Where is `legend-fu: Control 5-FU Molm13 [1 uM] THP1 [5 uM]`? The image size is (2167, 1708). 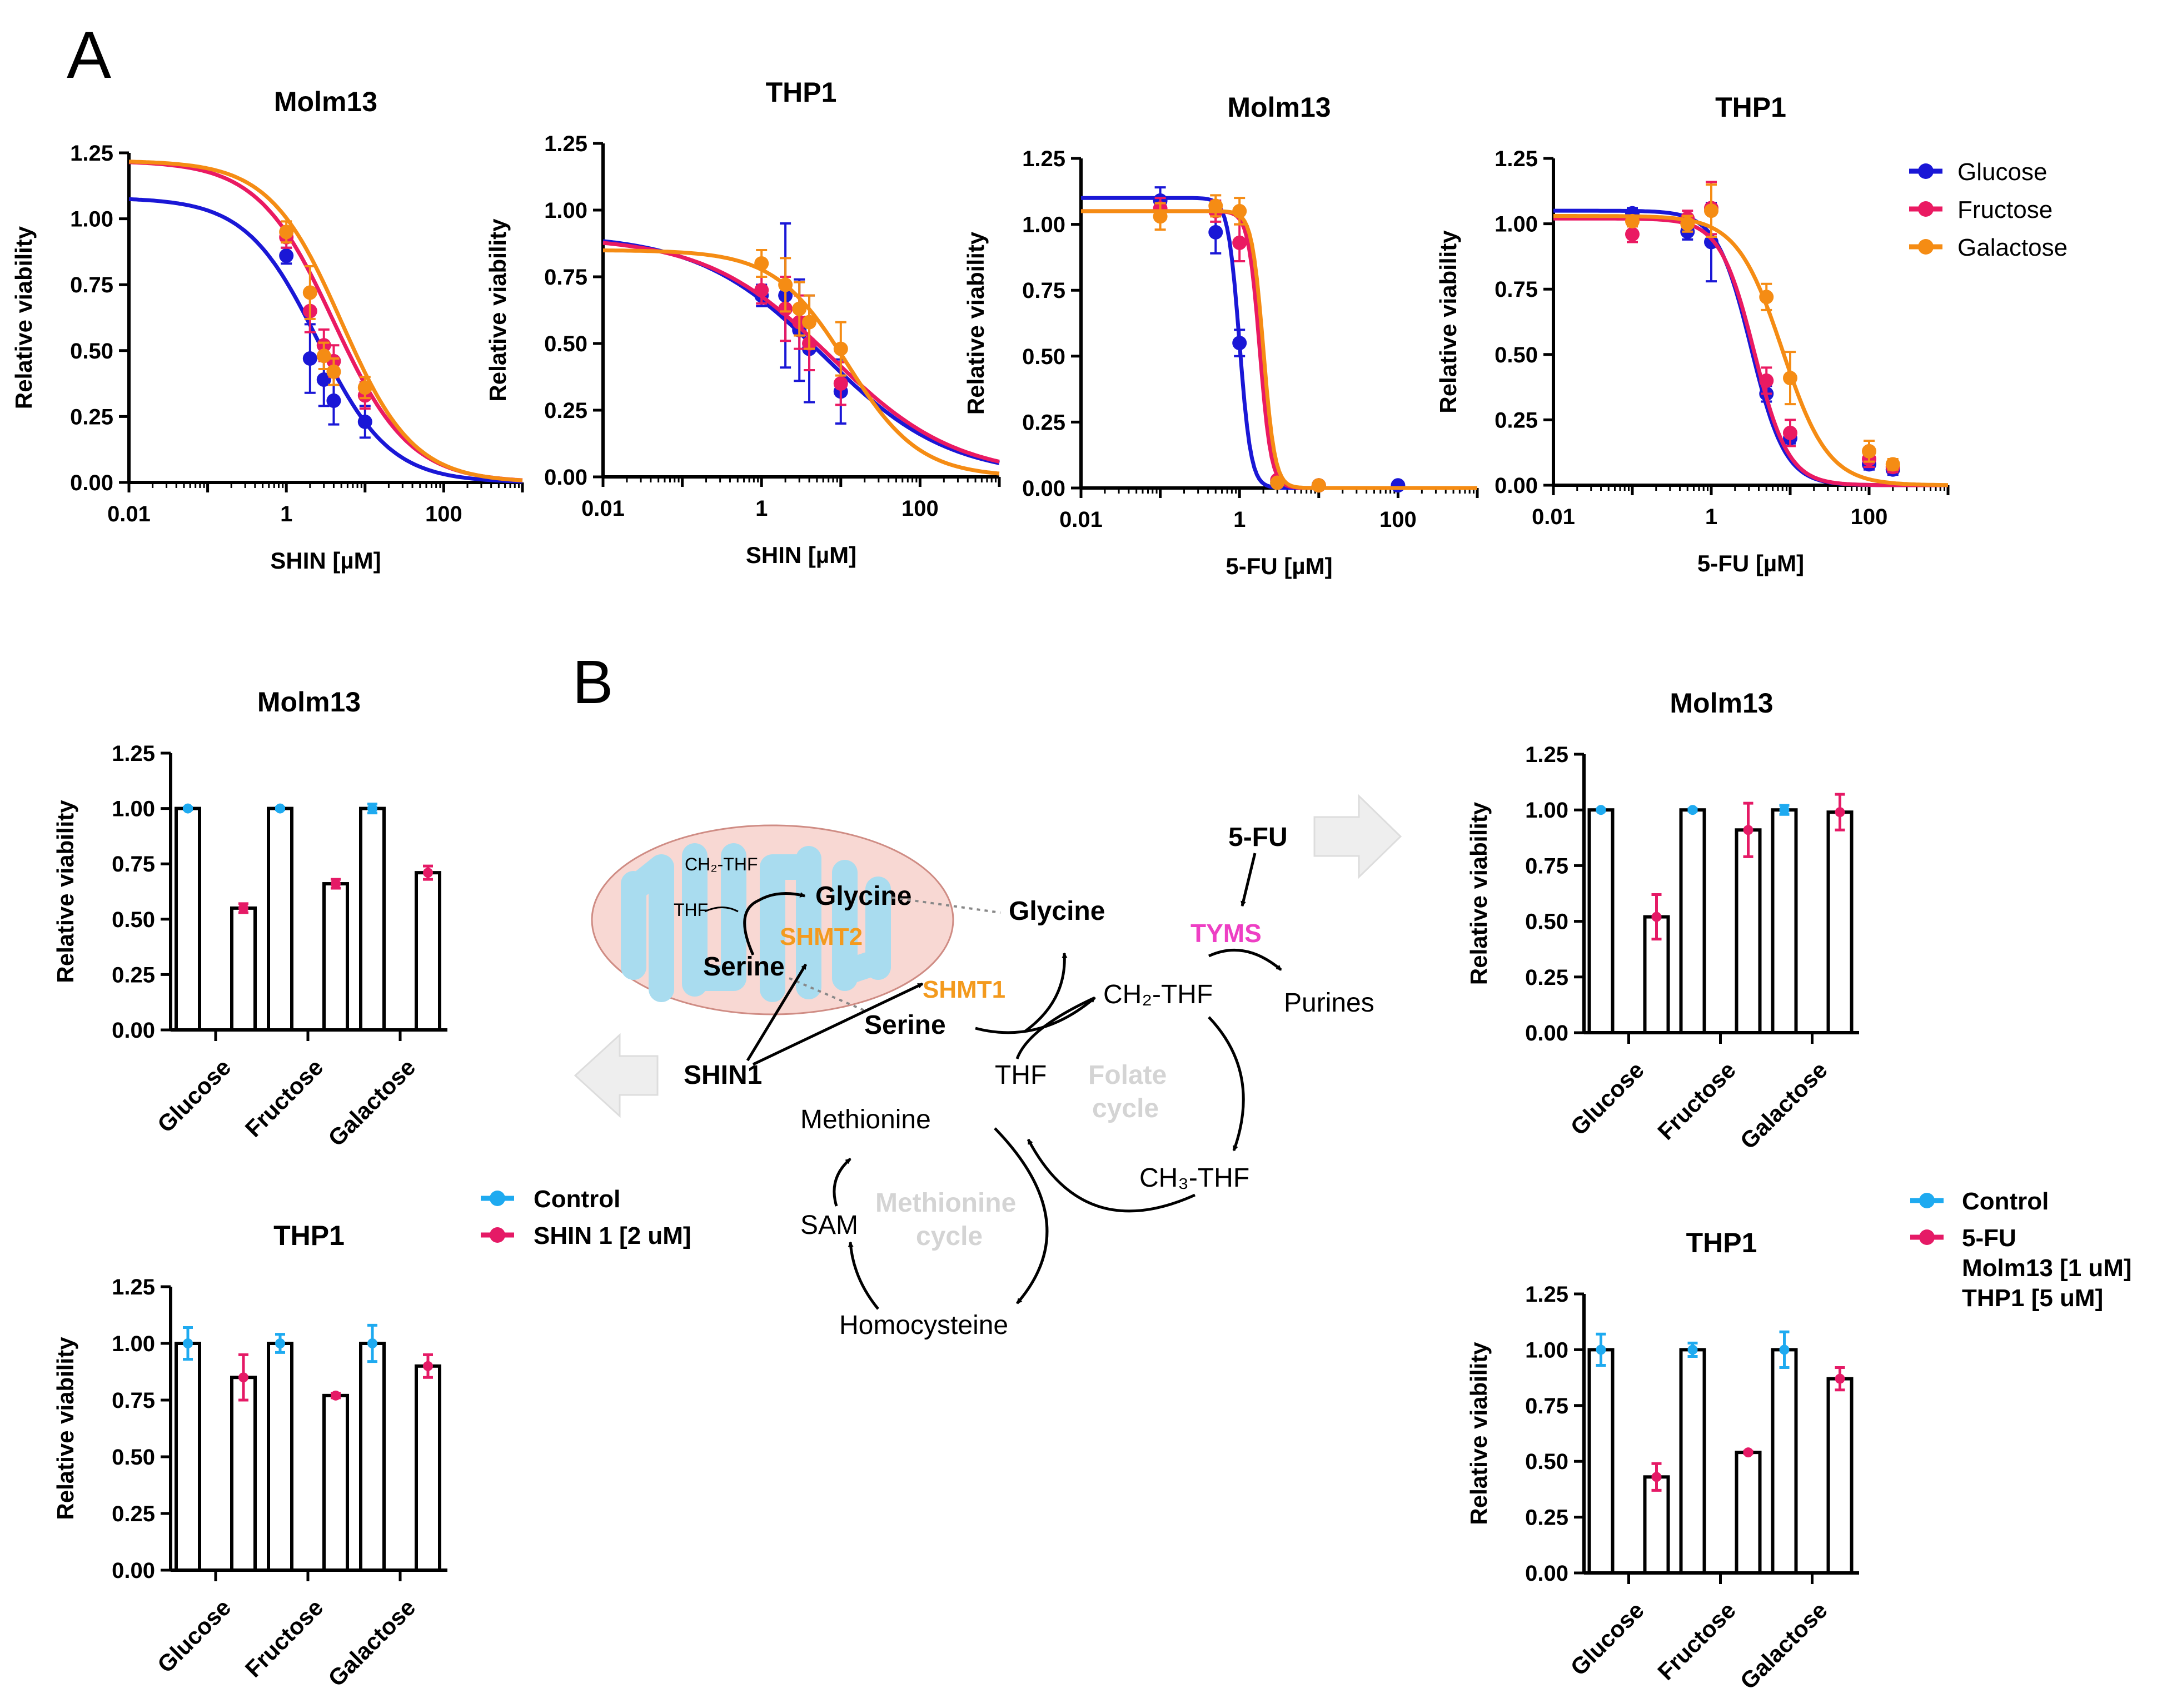
legend-fu: Control 5-FU Molm13 [1 uM] THP1 [5 uM] is located at coordinates (2021, 1250).